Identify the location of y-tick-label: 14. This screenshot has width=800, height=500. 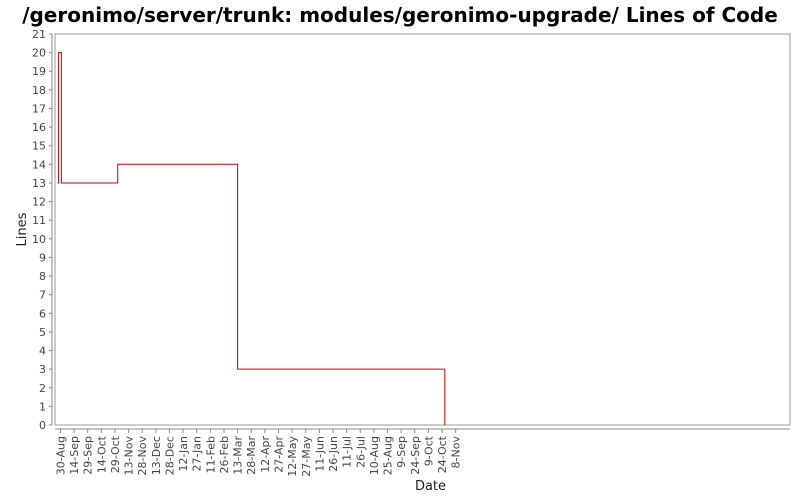
(39, 164).